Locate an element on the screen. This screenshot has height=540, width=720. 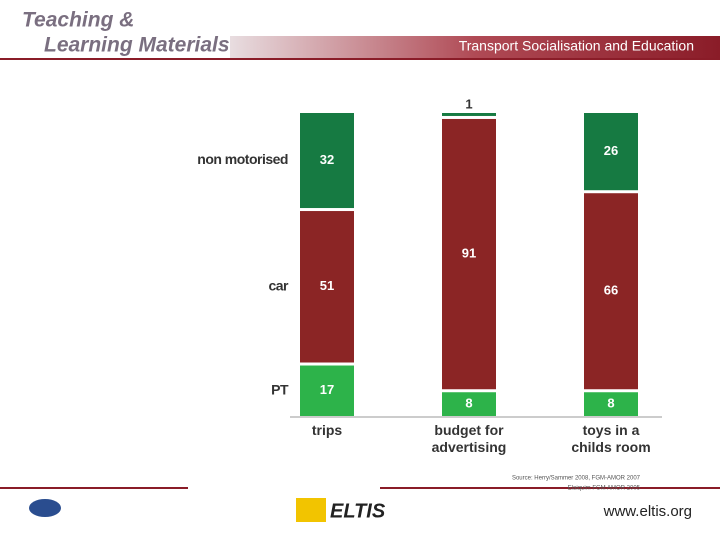
banner-text: Transport Socialisation and Education is located at coordinates (576, 46).